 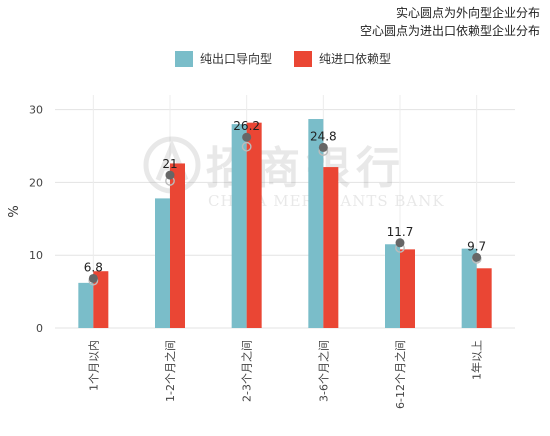 What do you see at coordinates (400, 374) in the screenshot?
I see `x-tick-label: 6-12个月之间` at bounding box center [400, 374].